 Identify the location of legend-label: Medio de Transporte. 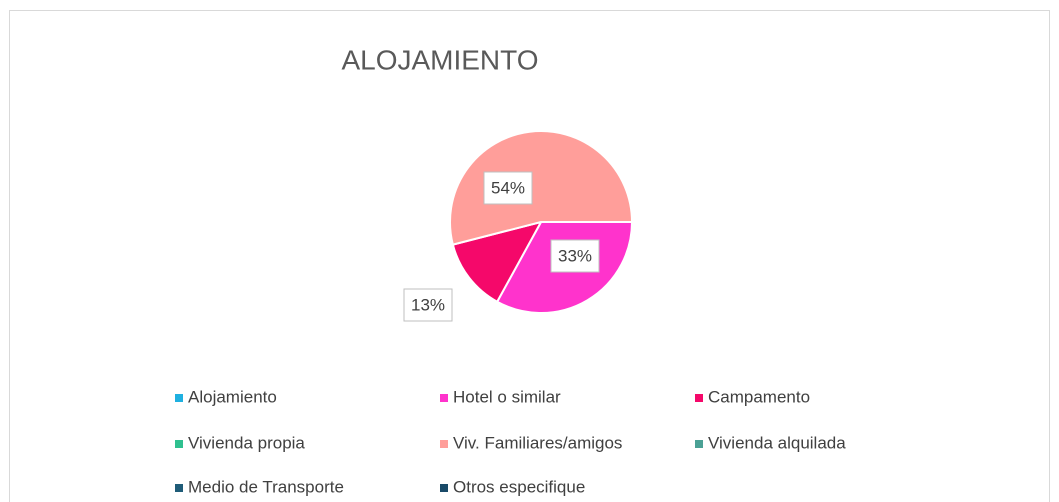
(266, 486).